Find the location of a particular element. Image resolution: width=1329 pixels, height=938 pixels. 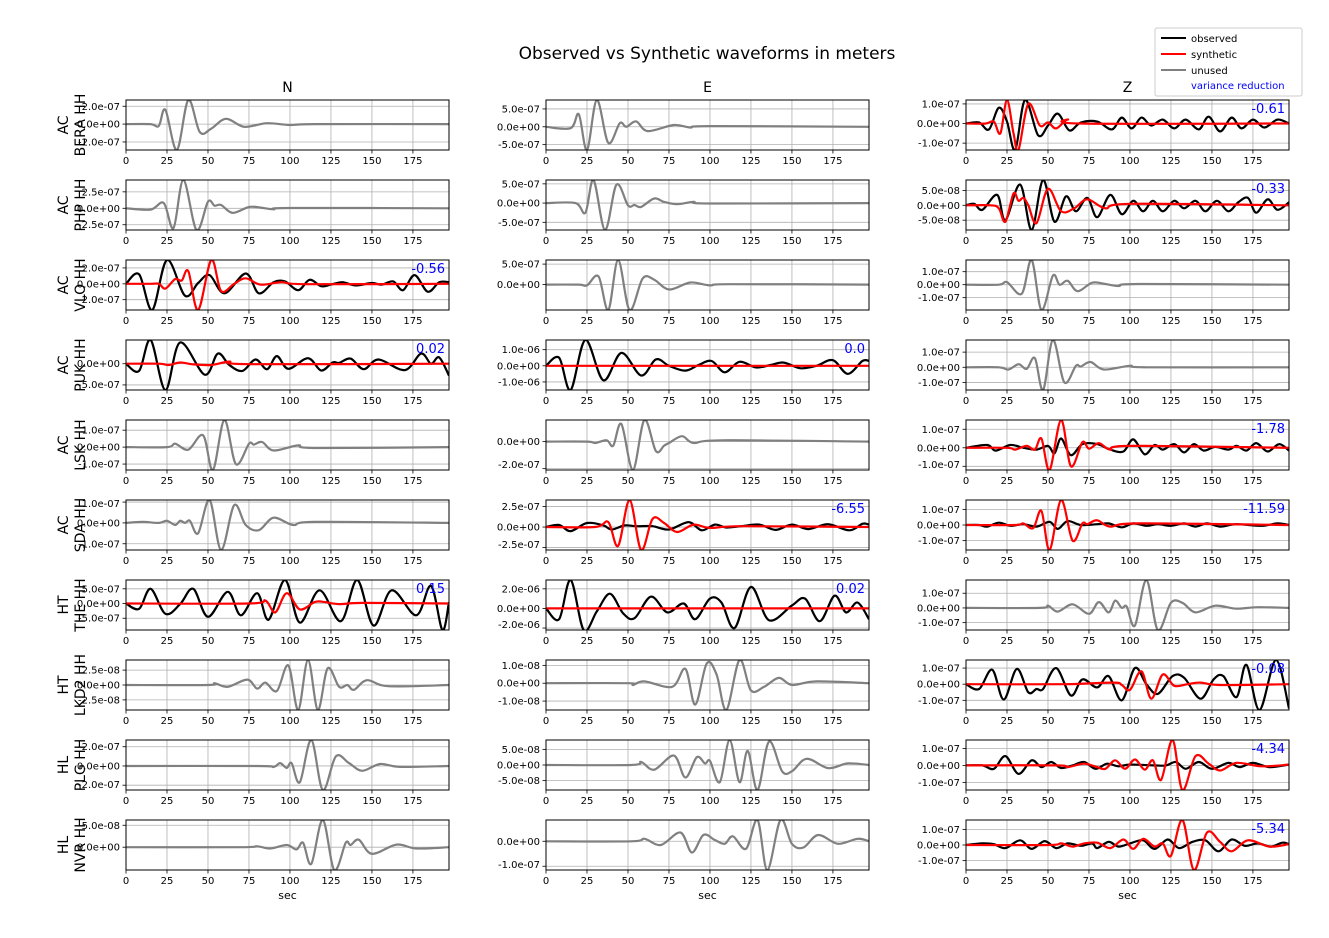

row-network-label: HT is located at coordinates (64, 685).